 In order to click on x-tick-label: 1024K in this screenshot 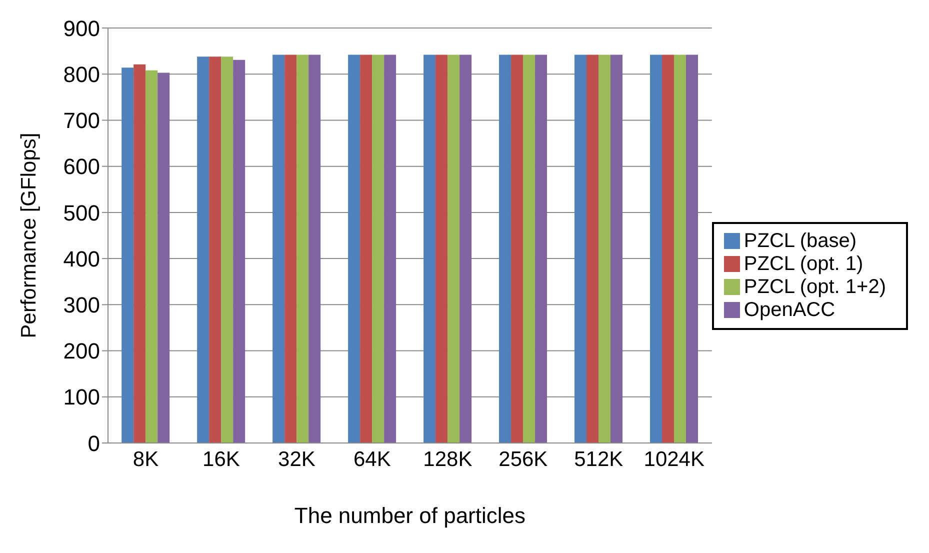, I will do `click(674, 459)`.